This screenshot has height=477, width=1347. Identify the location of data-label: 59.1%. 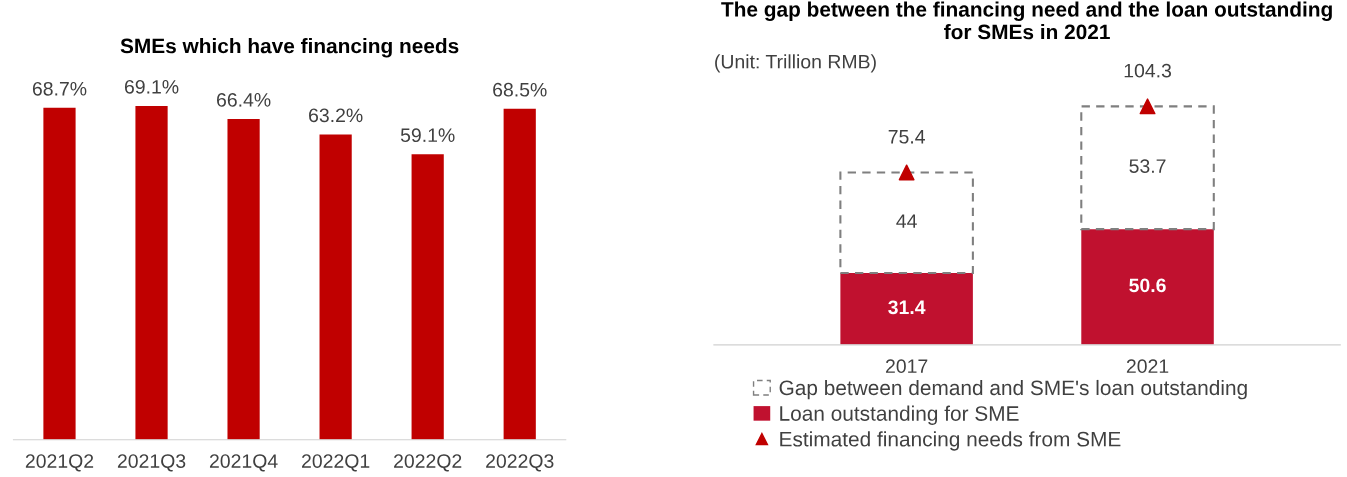
(427, 135).